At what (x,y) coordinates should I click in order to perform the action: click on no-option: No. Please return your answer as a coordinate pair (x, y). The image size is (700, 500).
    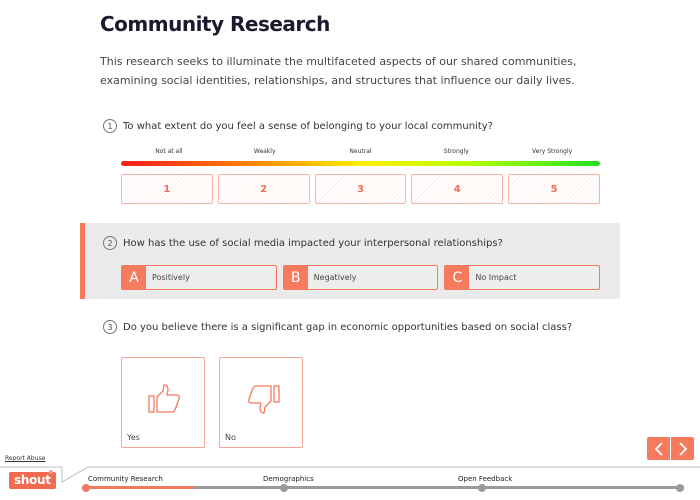
    Looking at the image, I should click on (261, 402).